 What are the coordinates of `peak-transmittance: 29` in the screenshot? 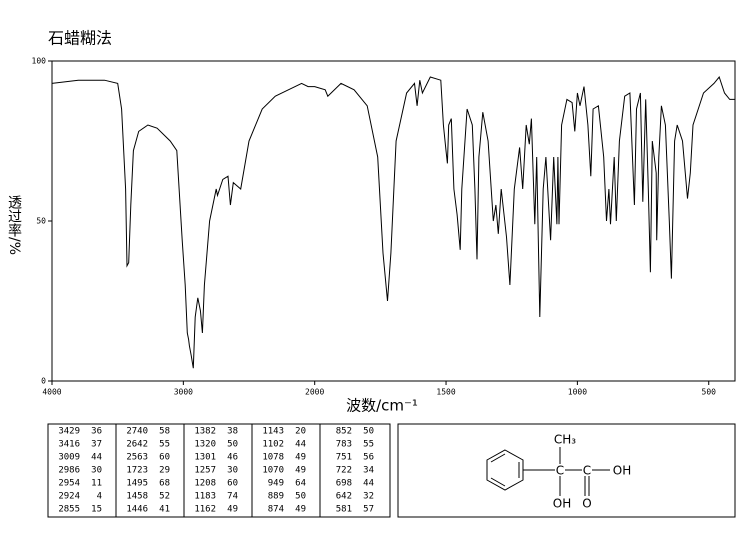 It's located at (164, 471).